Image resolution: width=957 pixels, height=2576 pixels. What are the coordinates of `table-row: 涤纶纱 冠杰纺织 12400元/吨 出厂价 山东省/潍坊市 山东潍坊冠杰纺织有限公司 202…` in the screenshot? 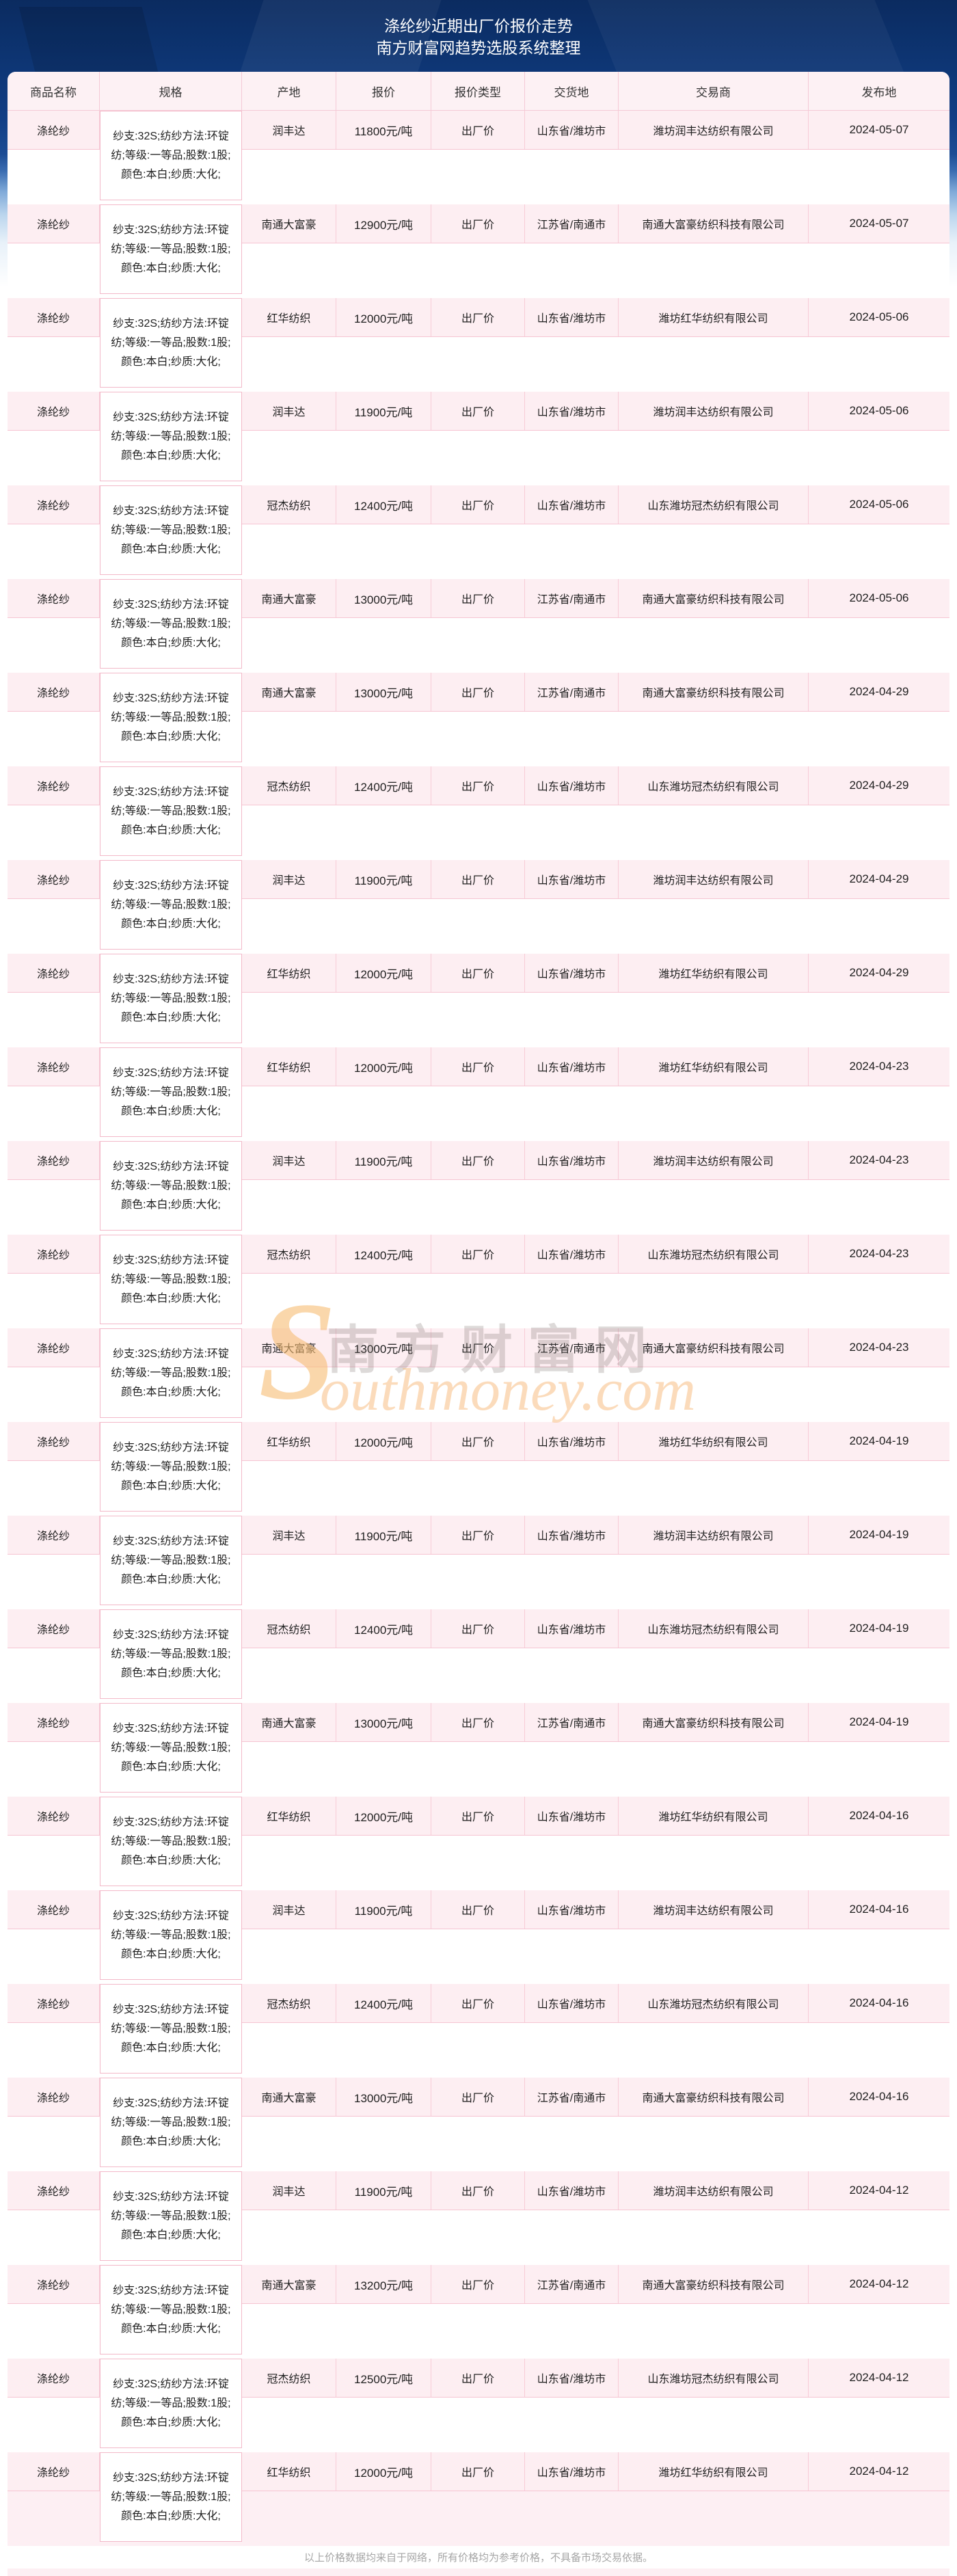 It's located at (478, 2031).